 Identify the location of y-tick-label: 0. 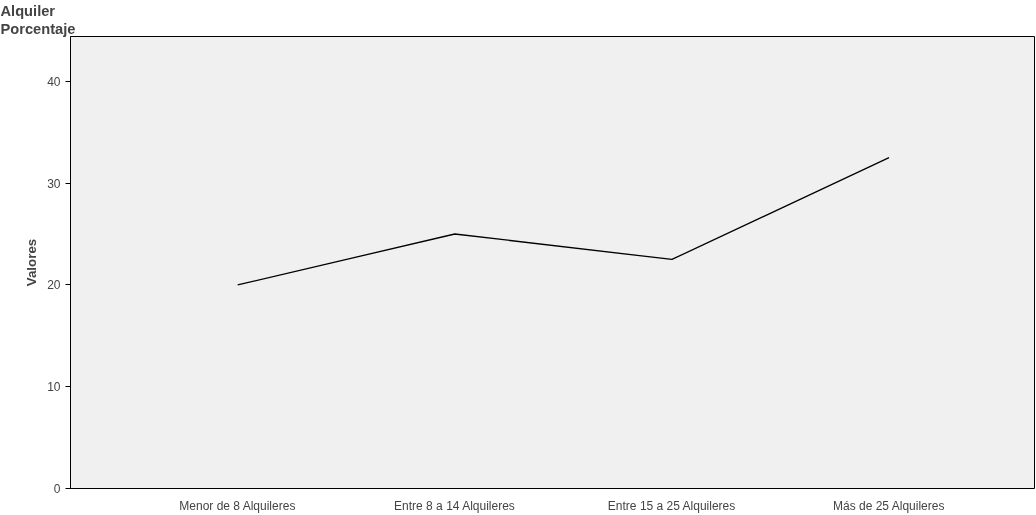
(57, 489).